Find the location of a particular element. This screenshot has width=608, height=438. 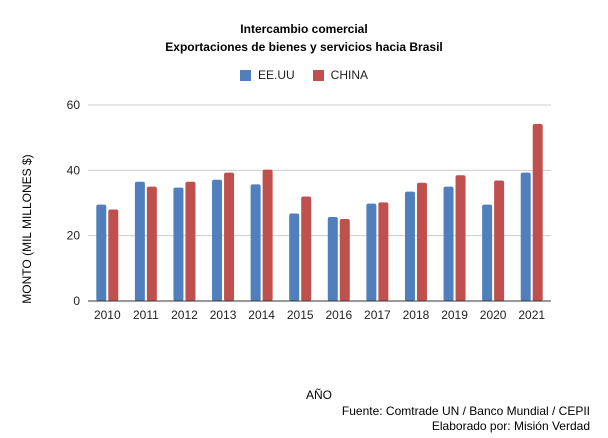

bar-eeuu-2015 is located at coordinates (294, 257).